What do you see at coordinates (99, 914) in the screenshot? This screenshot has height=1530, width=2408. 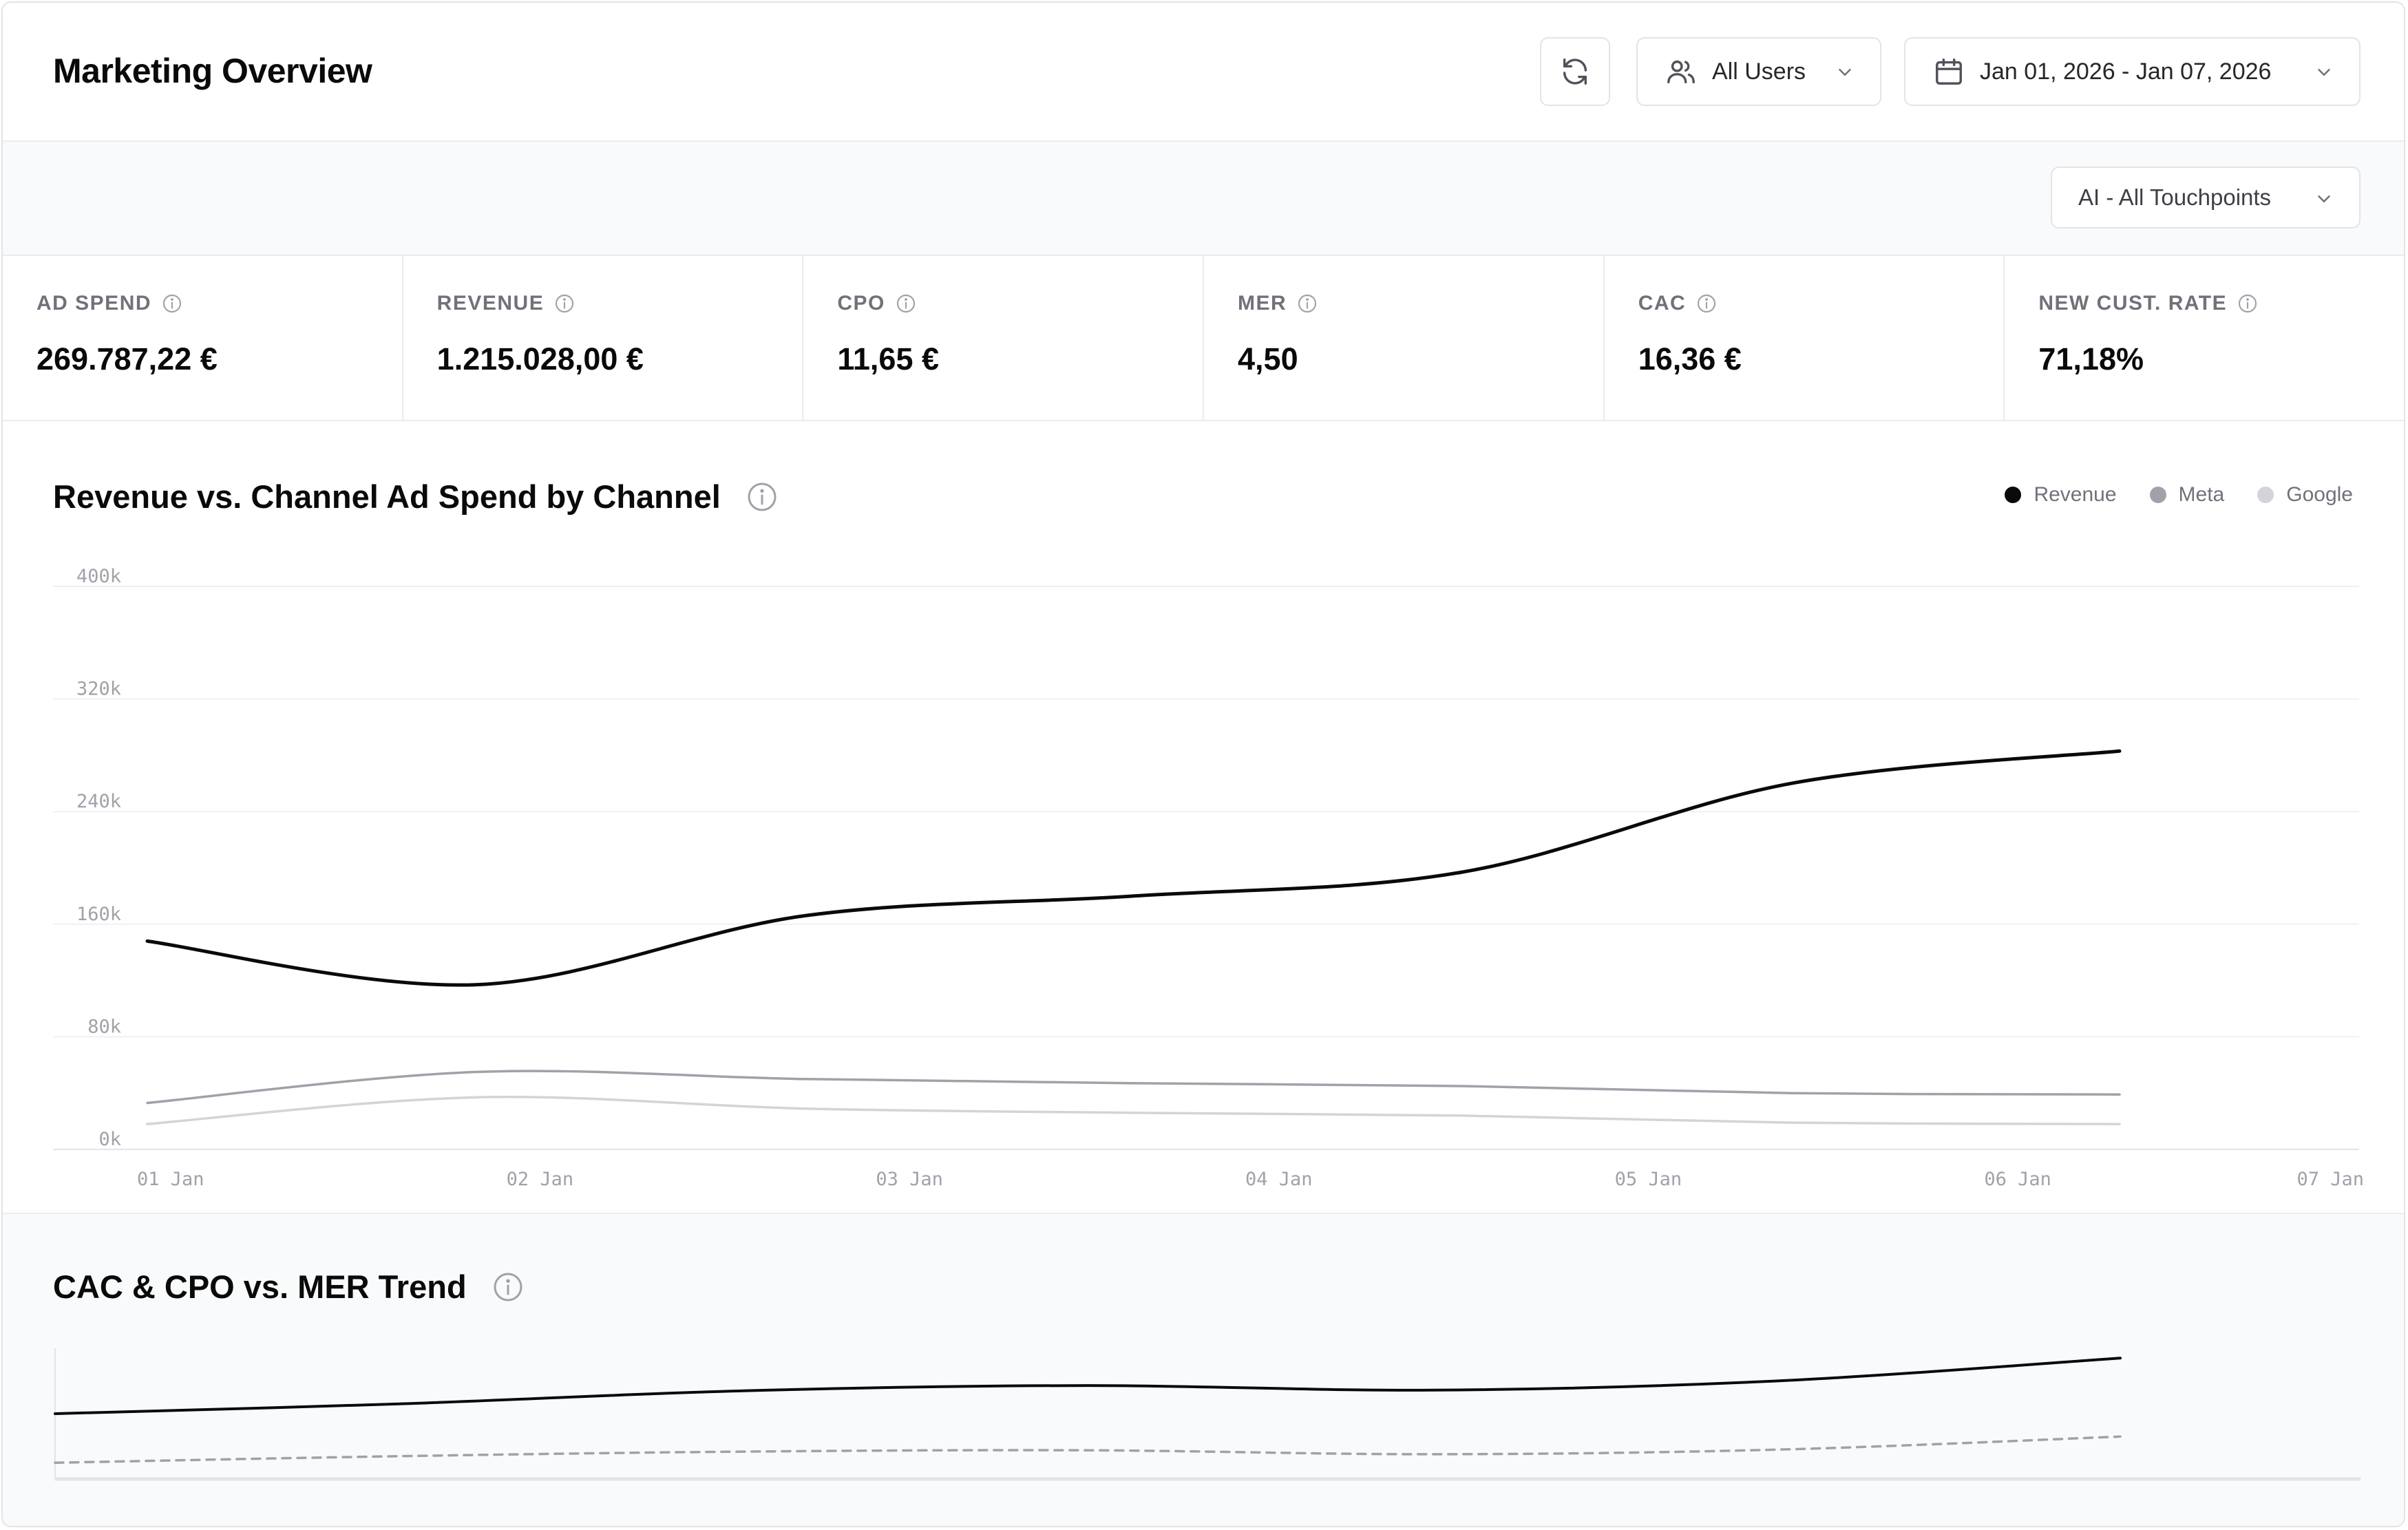 I see `y-tick-label: 160k` at bounding box center [99, 914].